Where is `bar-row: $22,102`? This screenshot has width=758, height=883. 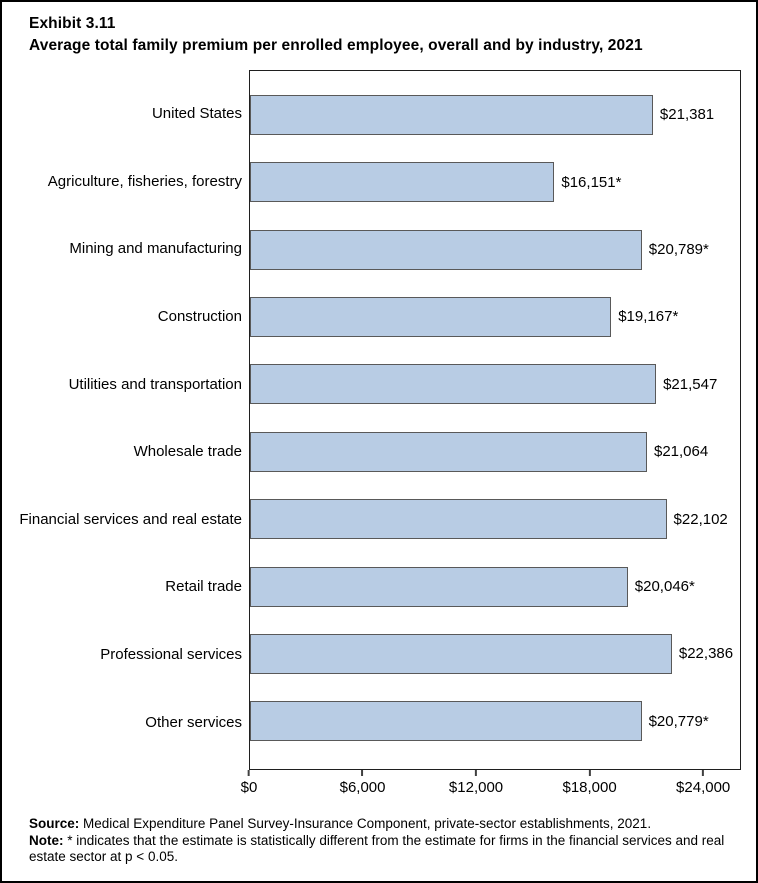
bar-row: $22,102 is located at coordinates (495, 518).